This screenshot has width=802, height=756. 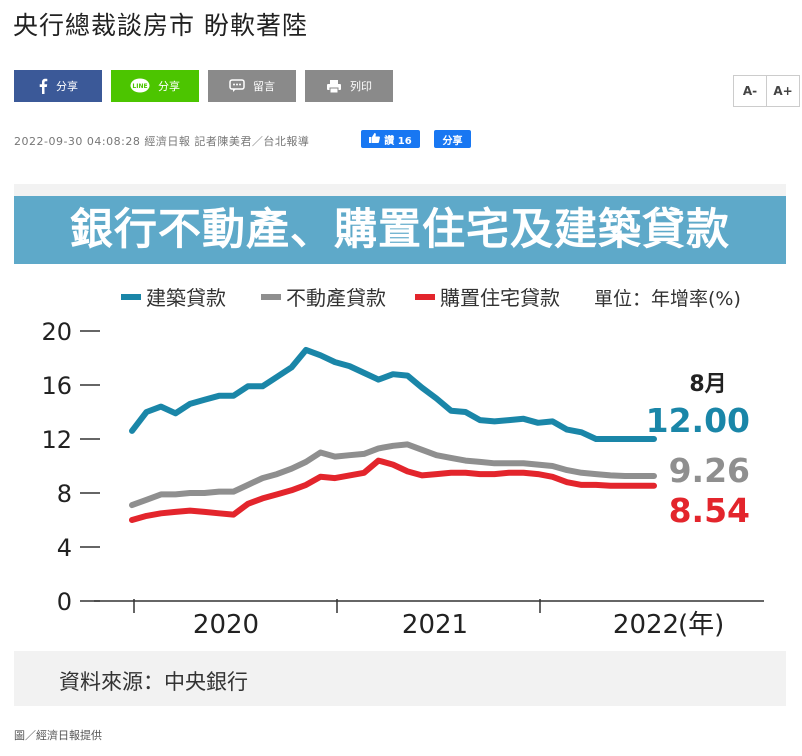 I want to click on end-labels: 8月 12.00 9.268.54, so click(x=698, y=451).